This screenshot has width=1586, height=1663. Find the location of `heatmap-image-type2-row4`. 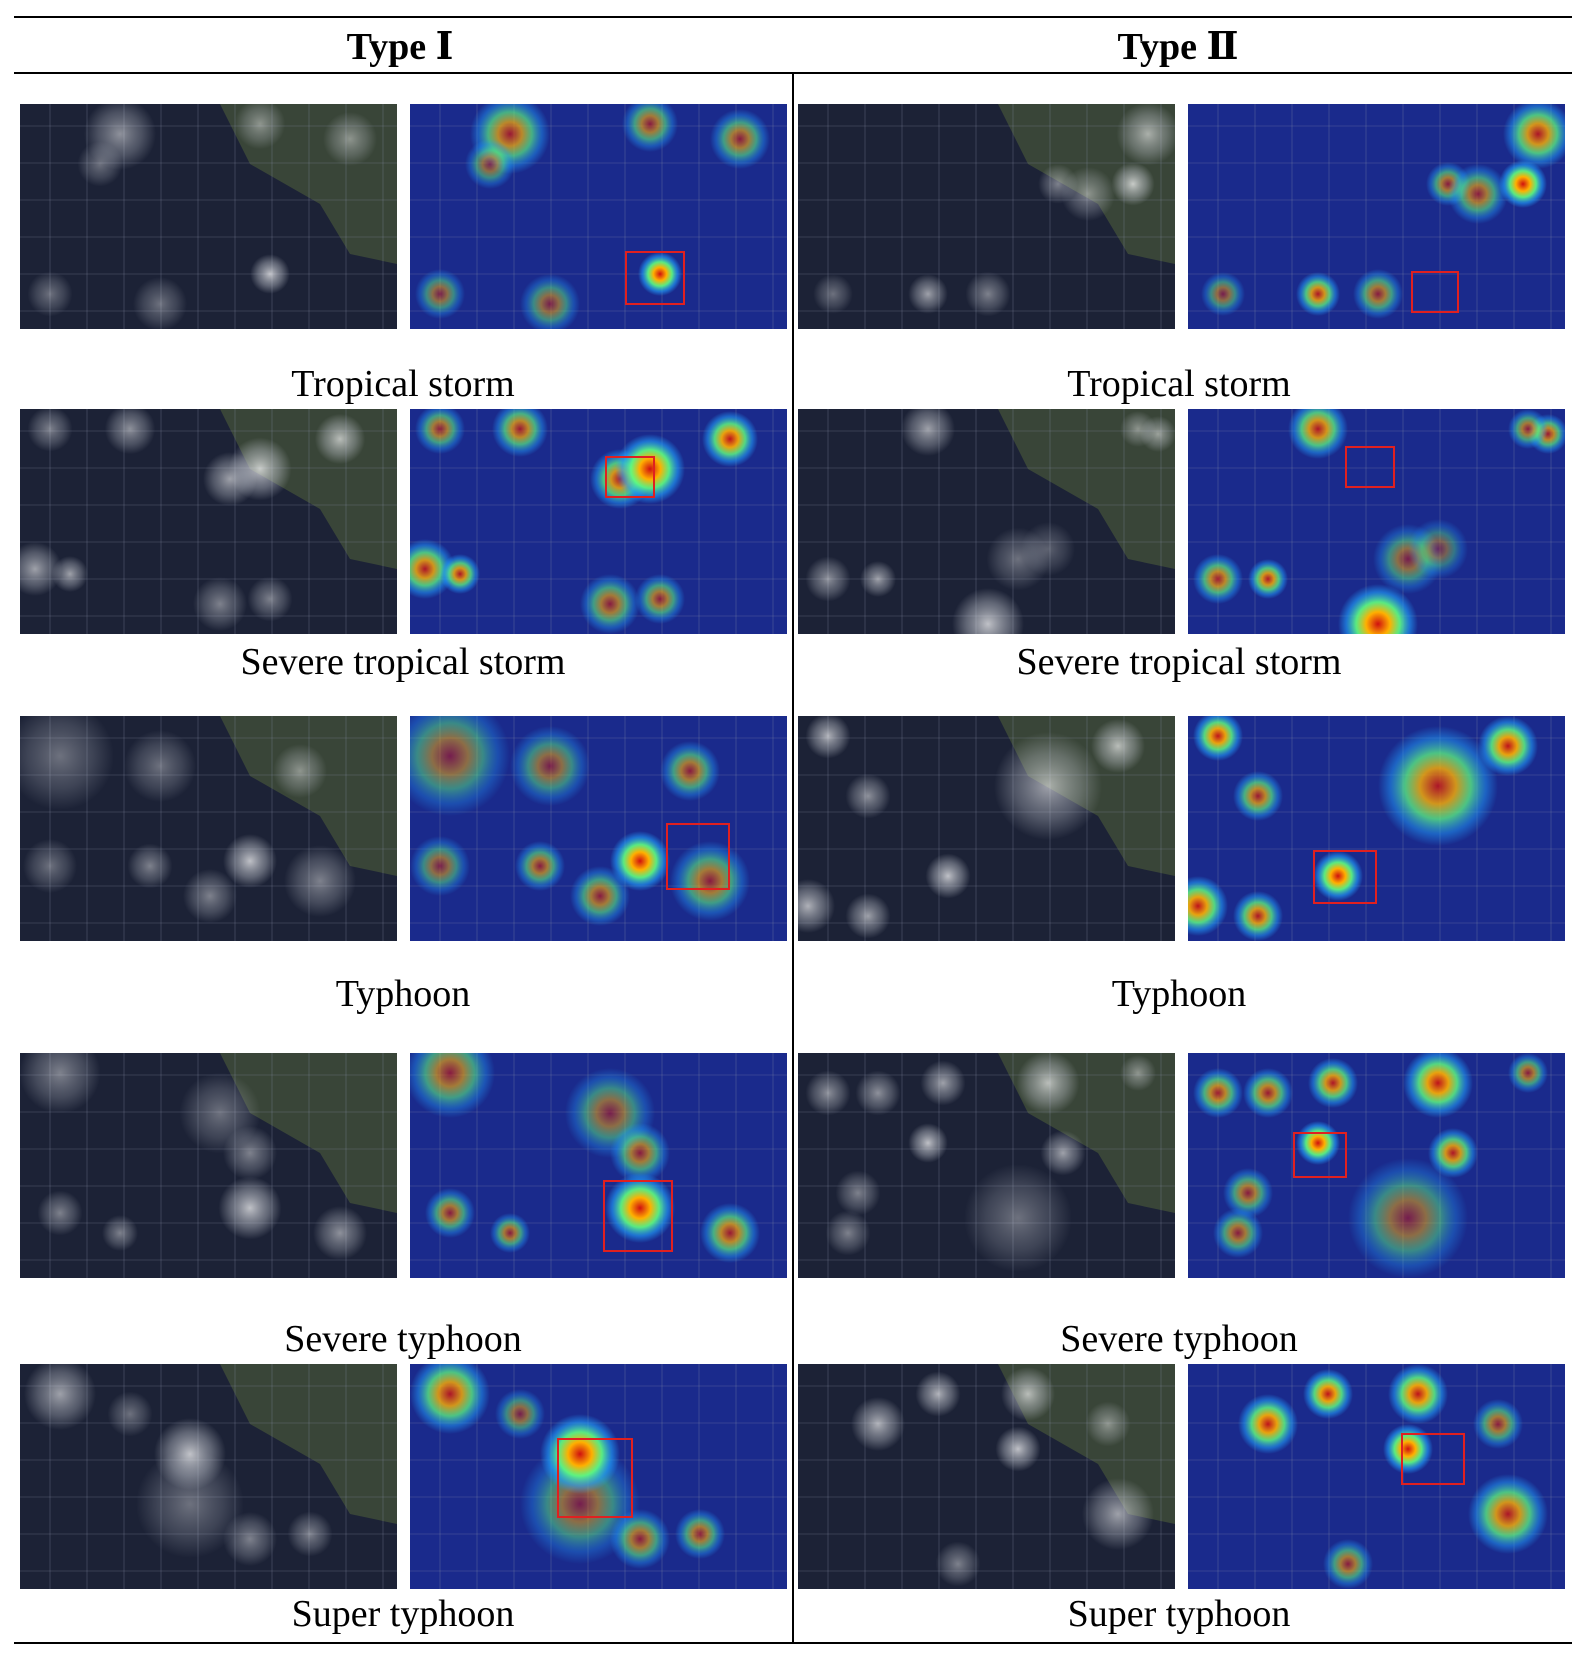

heatmap-image-type2-row4 is located at coordinates (1376, 1165).